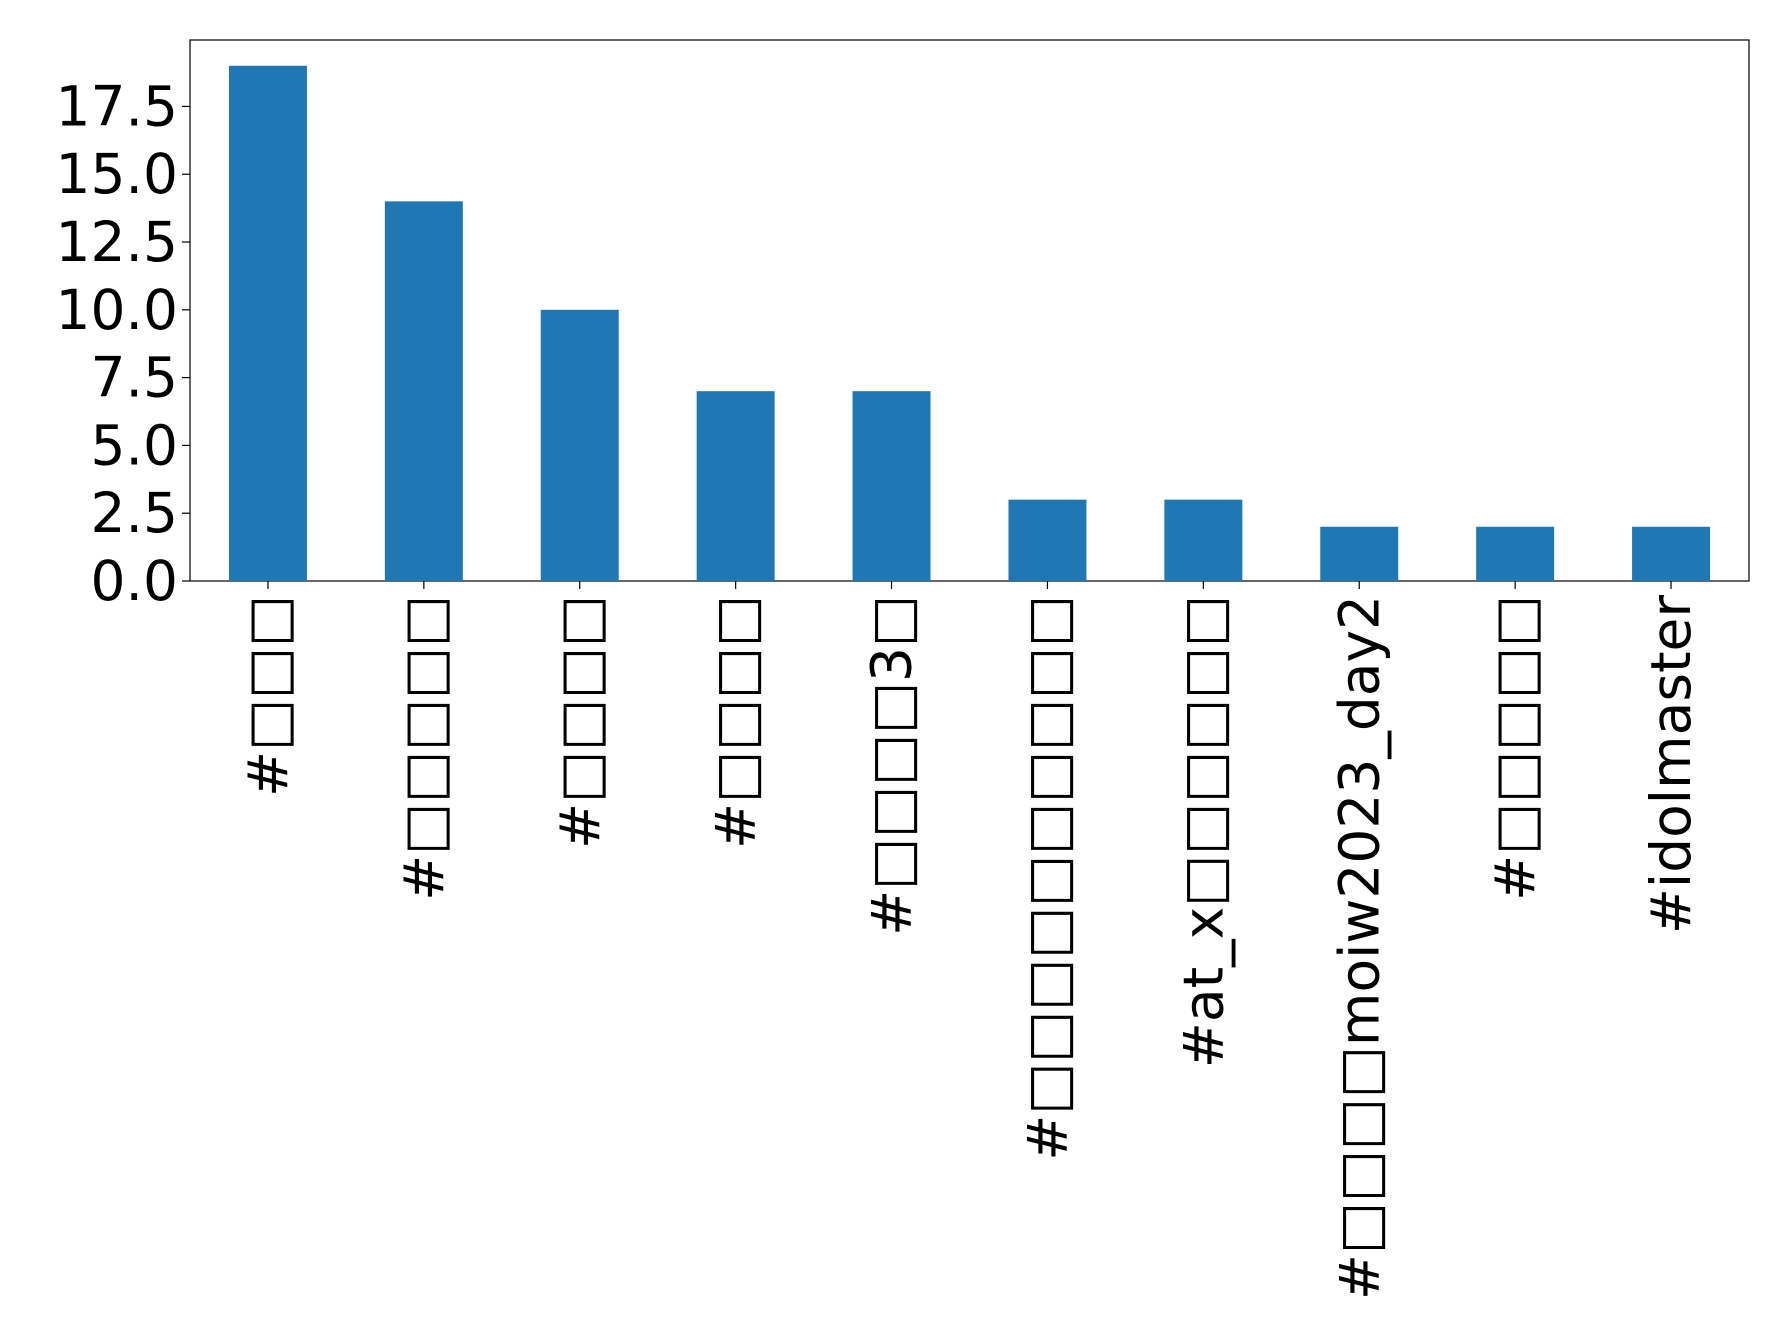  What do you see at coordinates (1671, 765) in the screenshot?
I see `x-tick-label: #idolmaster` at bounding box center [1671, 765].